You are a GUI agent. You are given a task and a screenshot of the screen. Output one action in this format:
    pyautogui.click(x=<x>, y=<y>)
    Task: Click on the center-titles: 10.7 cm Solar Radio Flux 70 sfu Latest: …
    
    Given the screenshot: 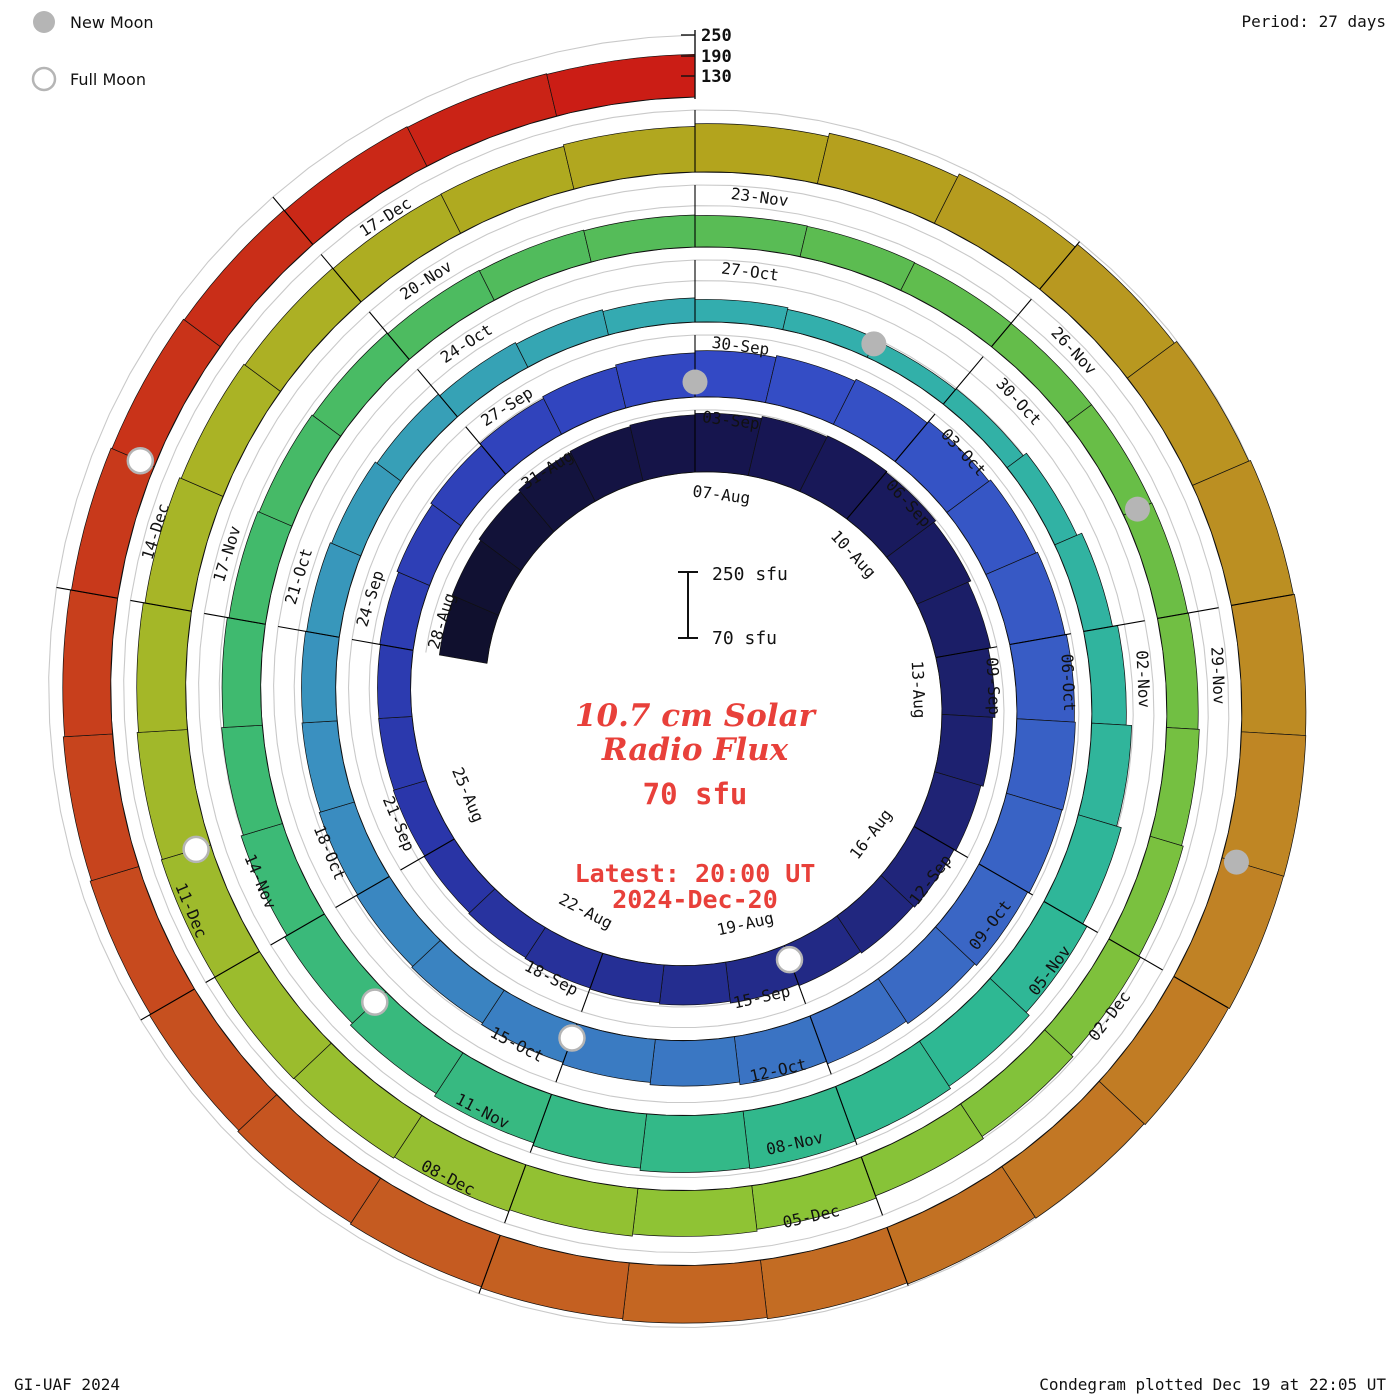 What is the action you would take?
    pyautogui.click(x=696, y=806)
    